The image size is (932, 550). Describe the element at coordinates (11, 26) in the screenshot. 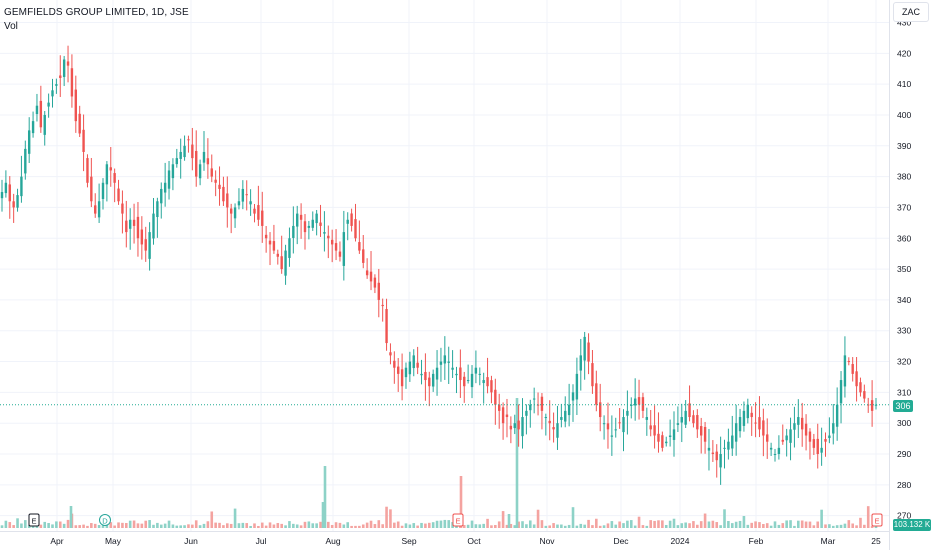

I see `volume-label: Vol` at that location.